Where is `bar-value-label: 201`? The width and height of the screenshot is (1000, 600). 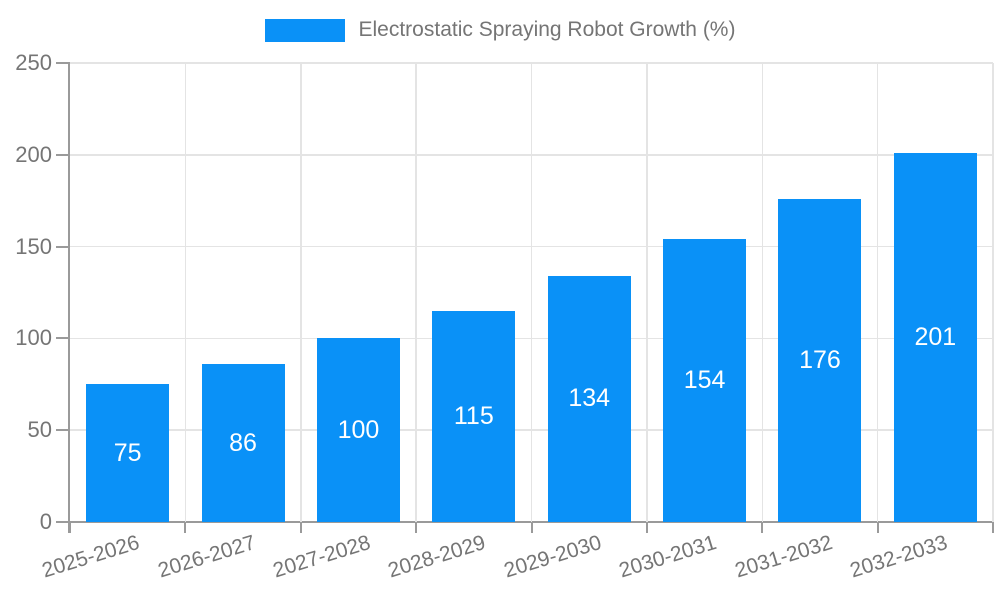
bar-value-label: 201 is located at coordinates (935, 336).